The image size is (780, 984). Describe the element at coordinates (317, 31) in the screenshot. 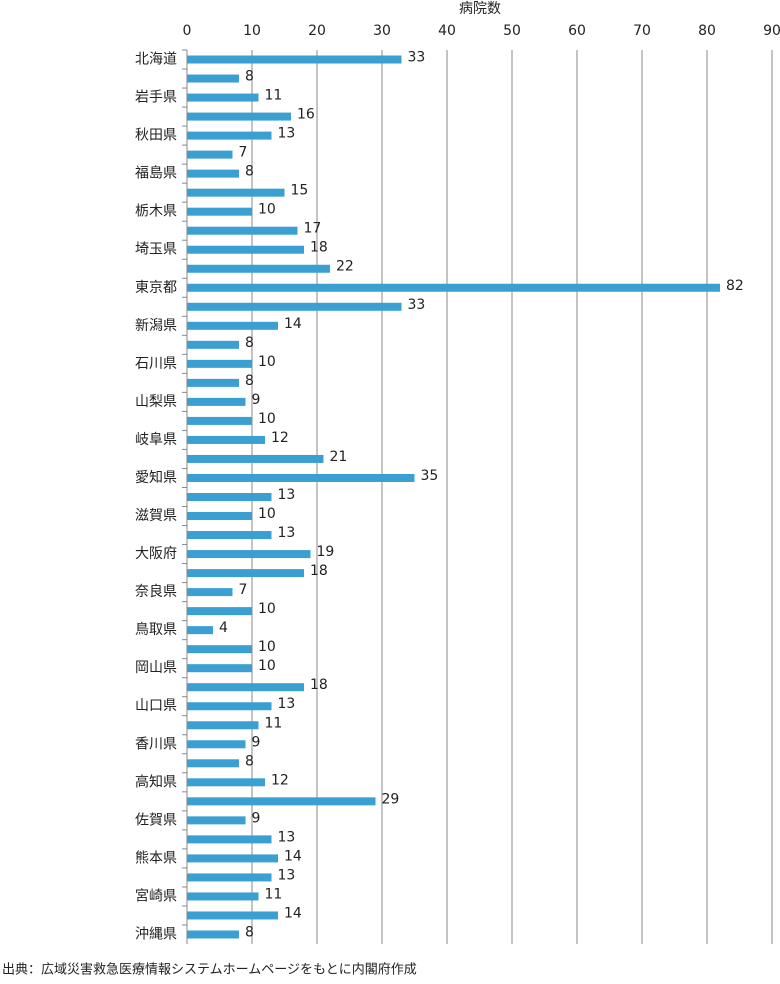

I see `x-tick-label: 20` at that location.